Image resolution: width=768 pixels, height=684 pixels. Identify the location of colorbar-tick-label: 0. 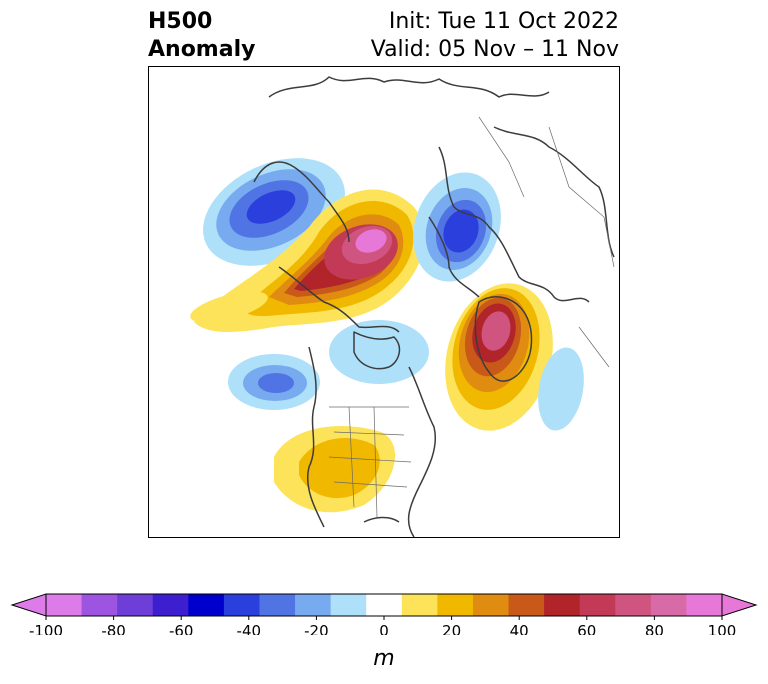
(384, 628).